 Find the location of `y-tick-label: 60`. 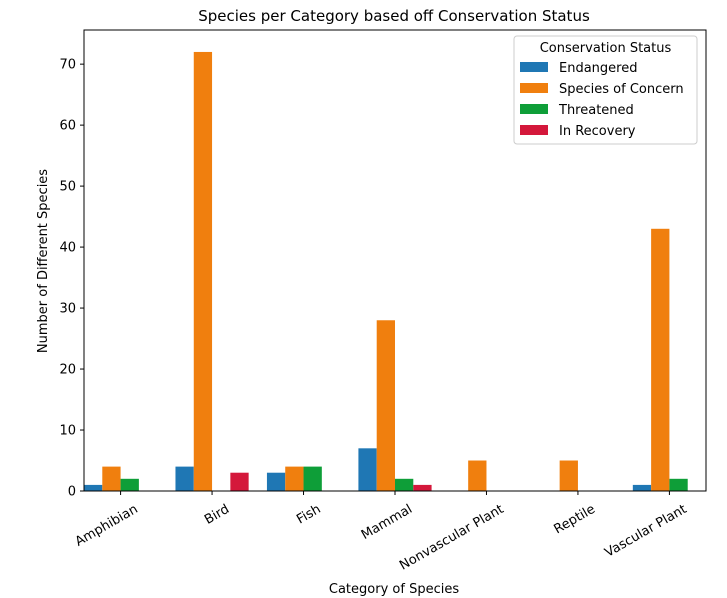

y-tick-label: 60 is located at coordinates (67, 126).